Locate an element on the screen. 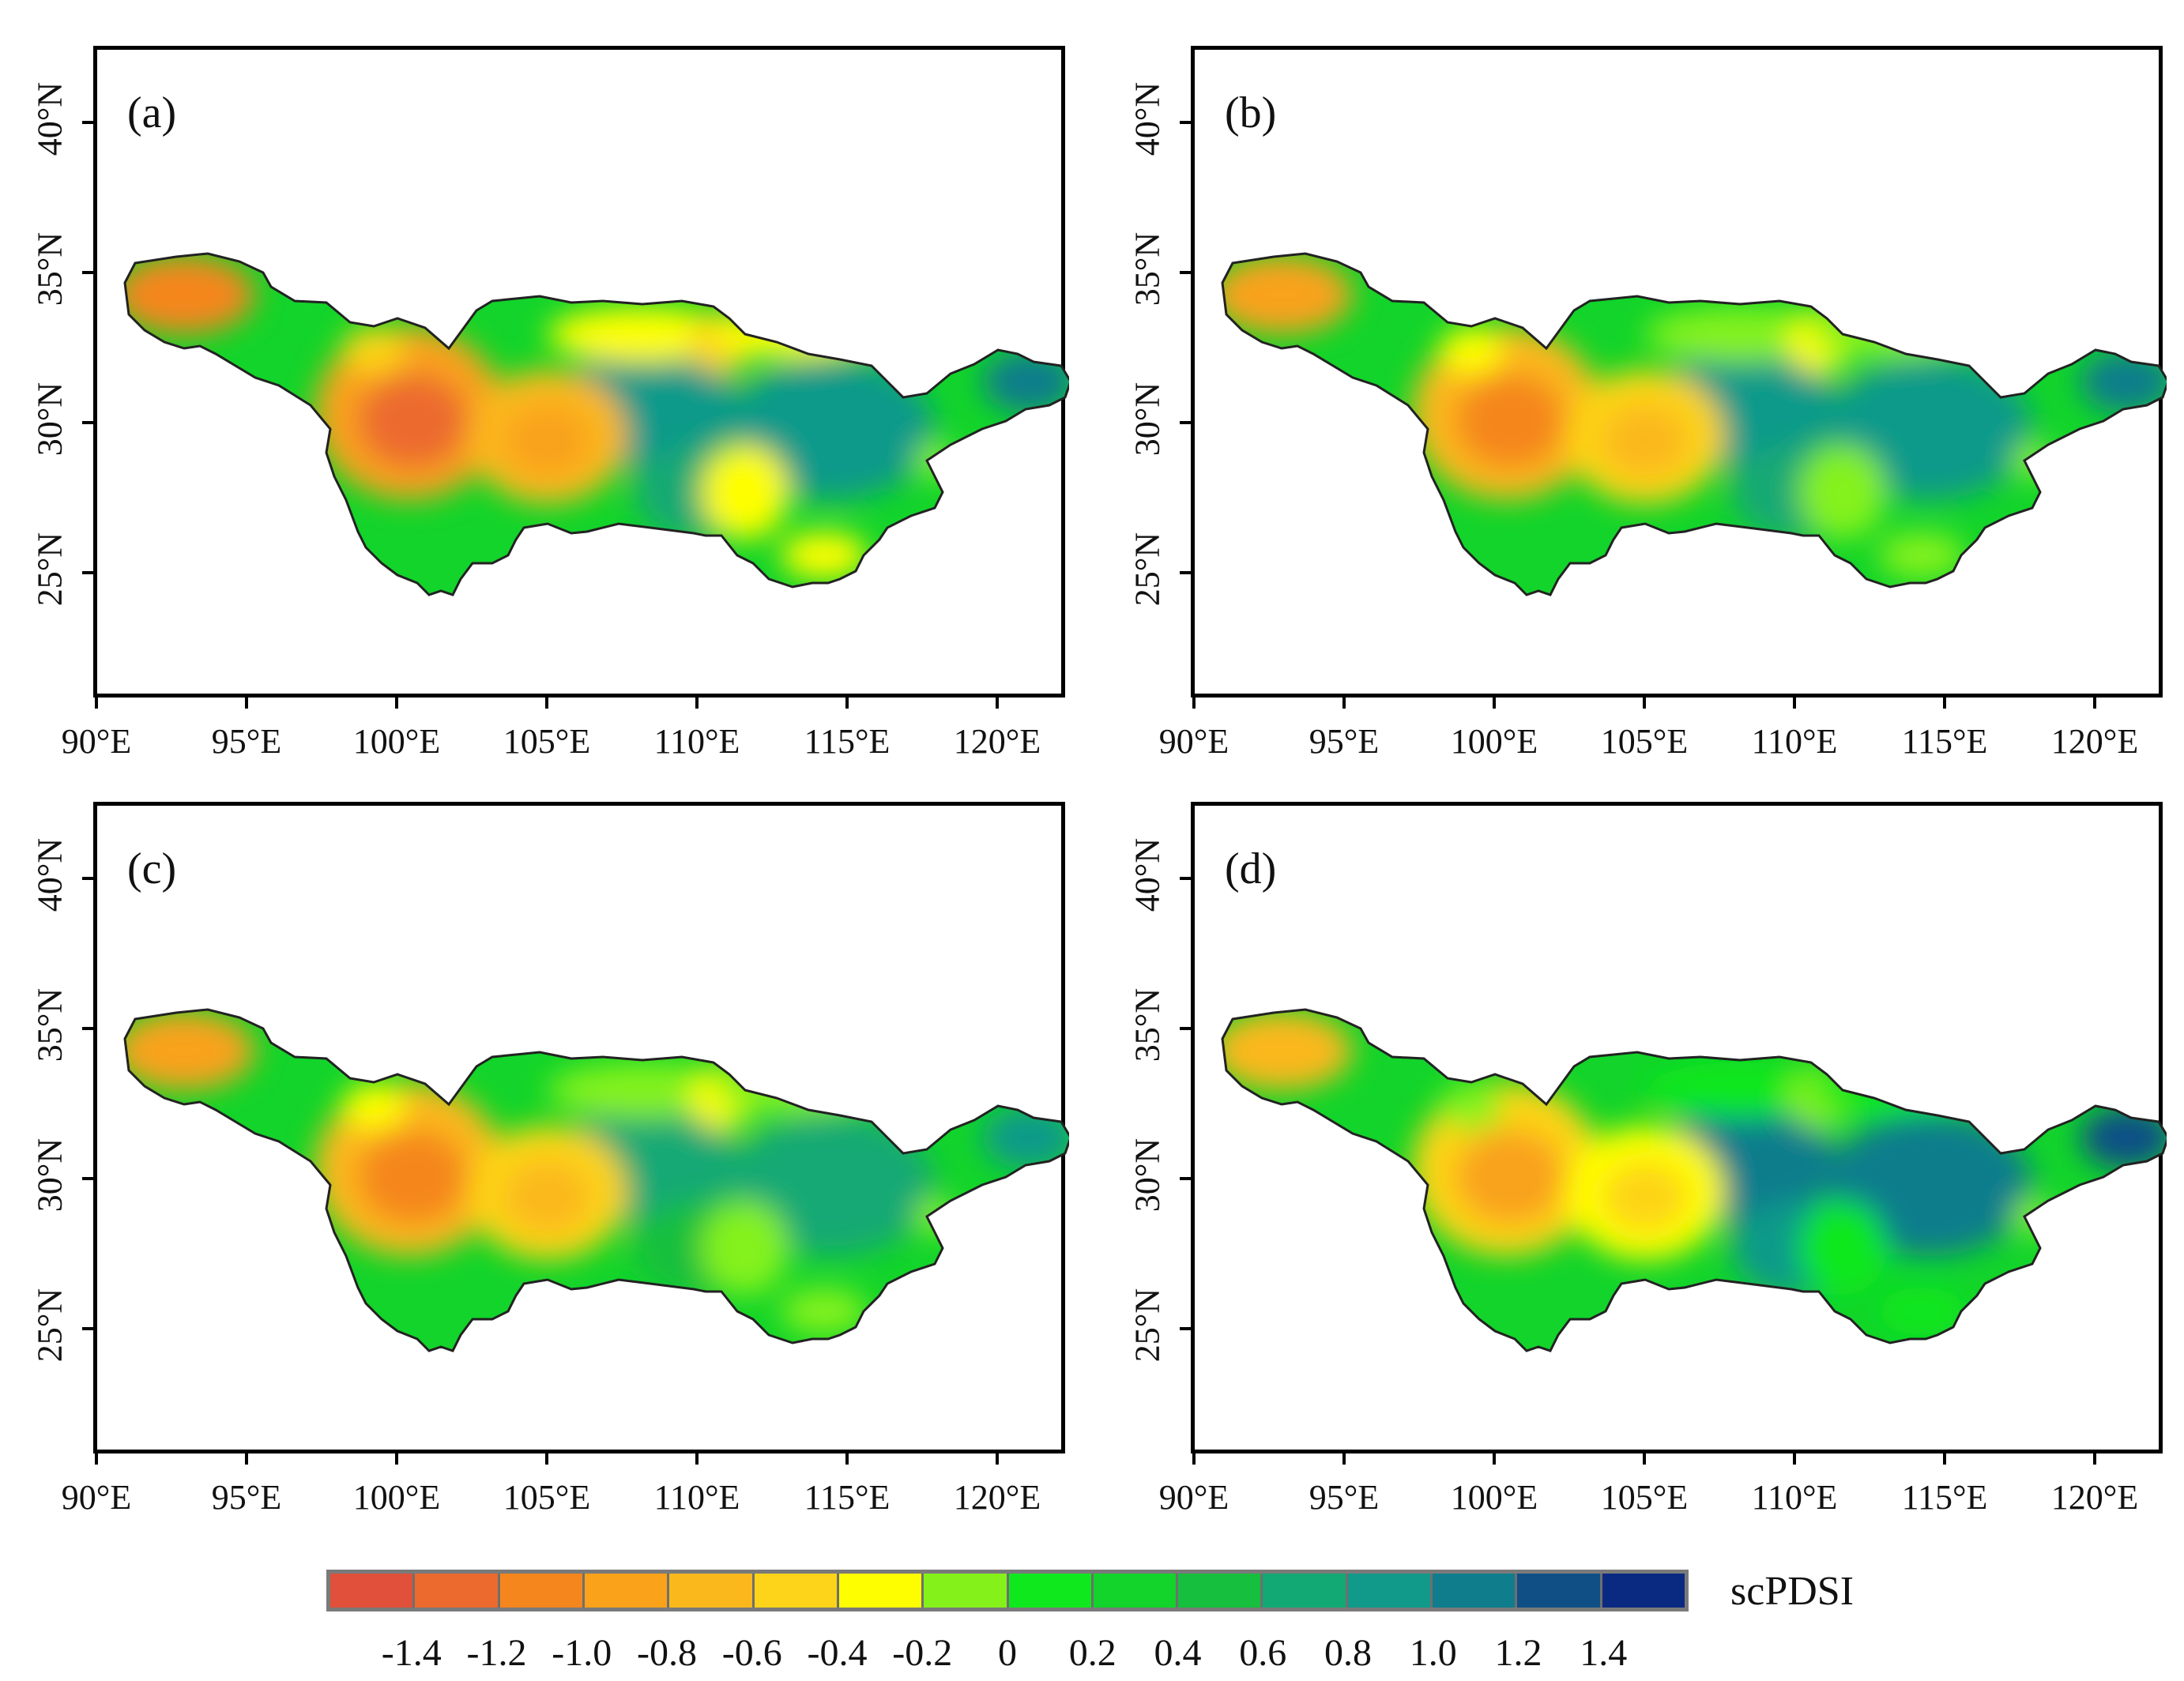 The image size is (2184, 1681). legend-tick-label: -0.6 is located at coordinates (751, 1653).